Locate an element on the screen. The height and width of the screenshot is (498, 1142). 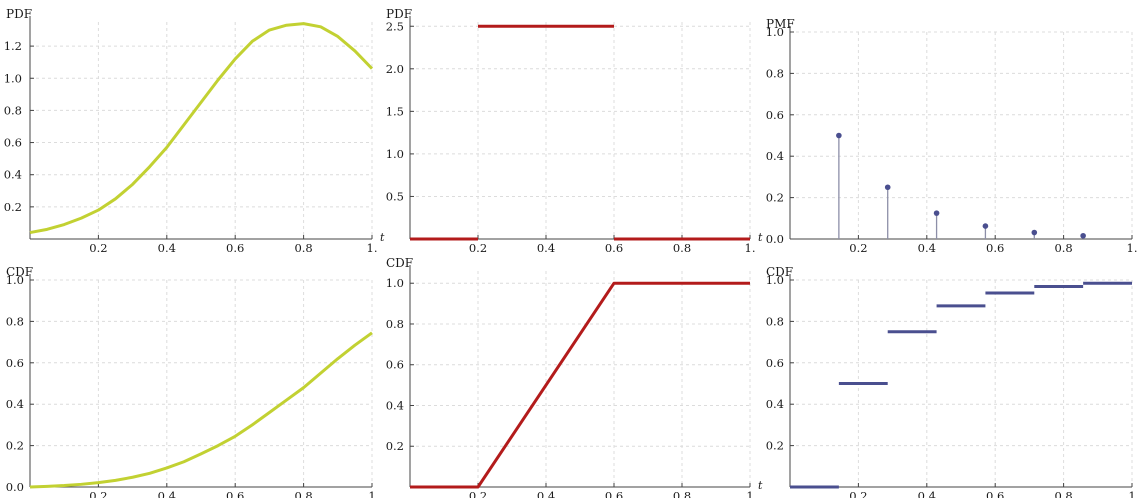
y-tick-label: 2.5 is located at coordinates (395, 26).